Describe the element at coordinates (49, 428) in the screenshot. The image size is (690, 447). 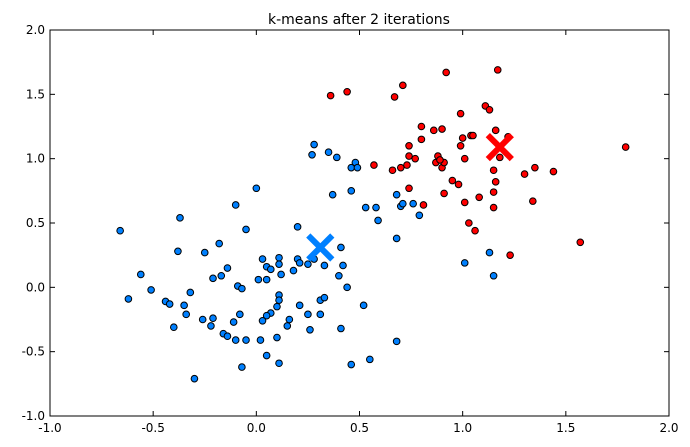
I see `x-tick-label: -1.0` at that location.